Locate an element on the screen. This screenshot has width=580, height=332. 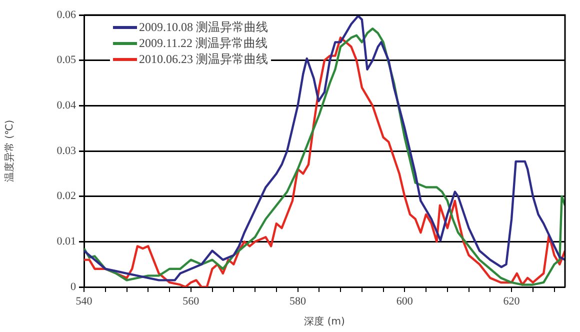
x-tick-label: 600 is located at coordinates (405, 301).